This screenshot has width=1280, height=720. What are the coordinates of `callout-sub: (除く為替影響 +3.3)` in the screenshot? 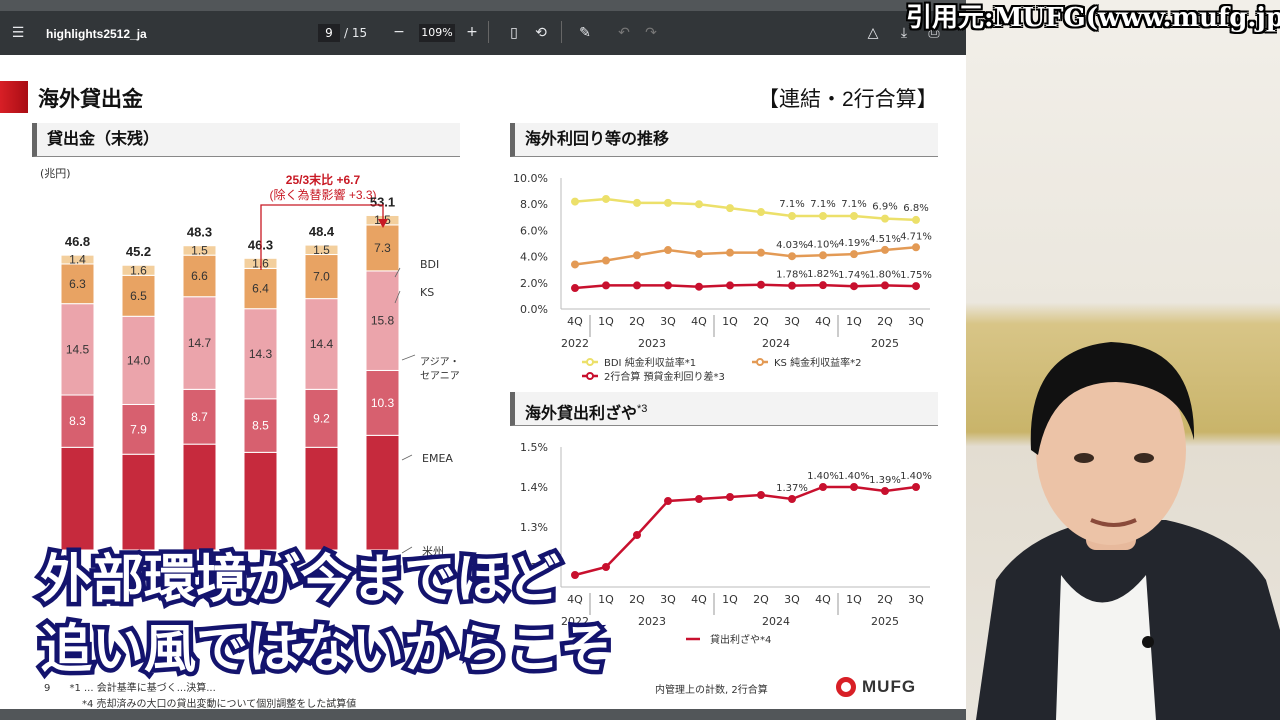 It's located at (323, 195).